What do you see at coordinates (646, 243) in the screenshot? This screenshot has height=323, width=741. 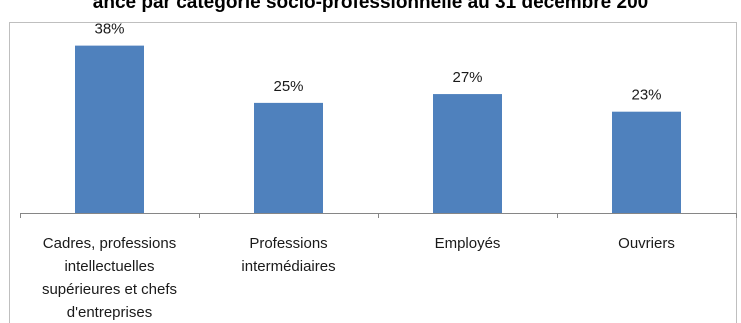 I see `category-label: Ouvriers` at bounding box center [646, 243].